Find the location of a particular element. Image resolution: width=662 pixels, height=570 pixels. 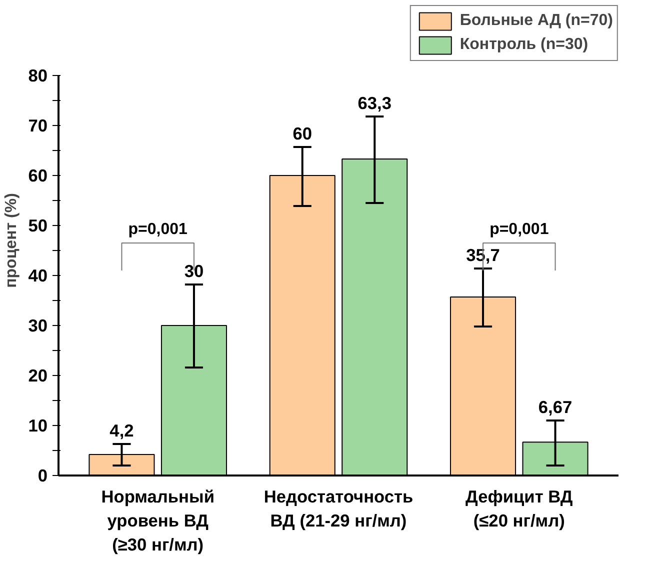

y-tick-label: 50 is located at coordinates (38, 226).